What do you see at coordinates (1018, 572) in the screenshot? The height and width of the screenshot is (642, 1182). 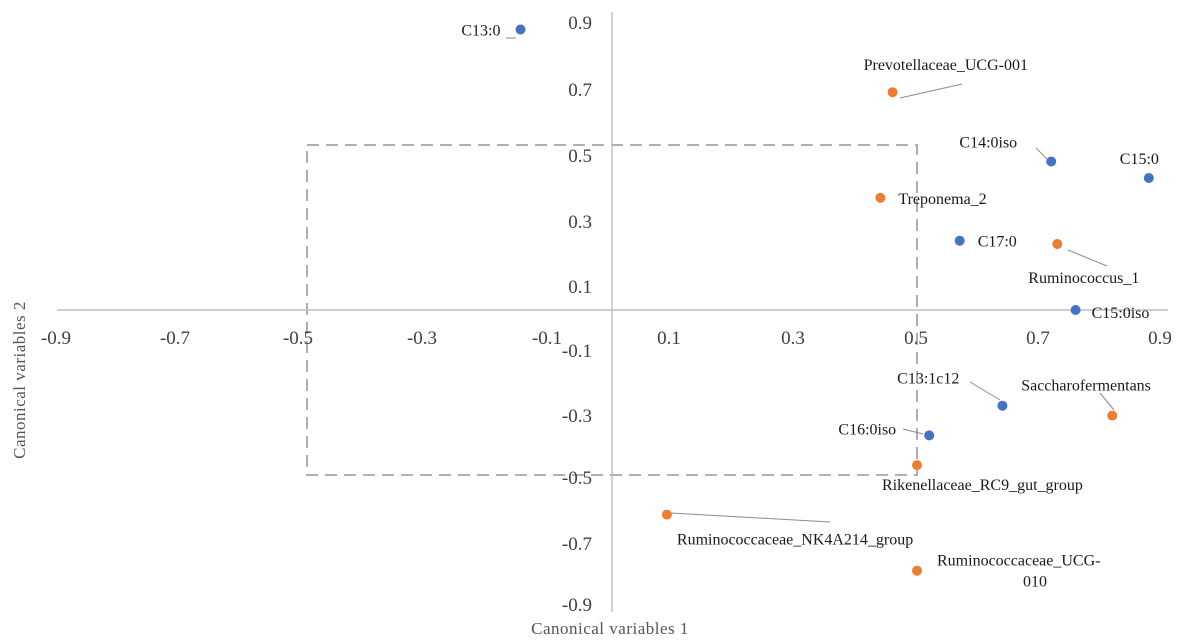 I see `data-label: Ruminococcaceae_UCG-010` at bounding box center [1018, 572].